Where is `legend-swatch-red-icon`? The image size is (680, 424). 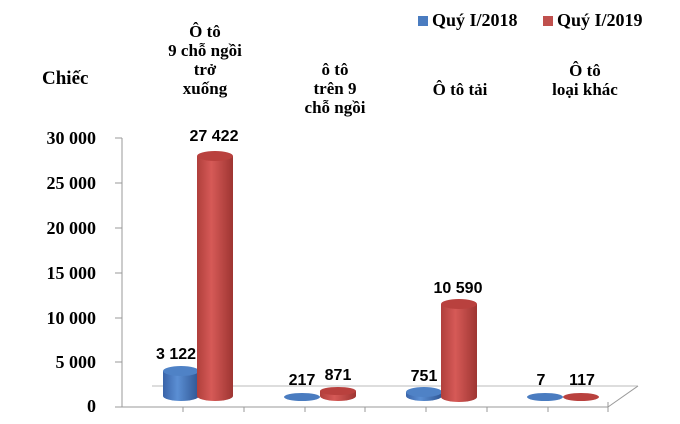 legend-swatch-red-icon is located at coordinates (548, 20).